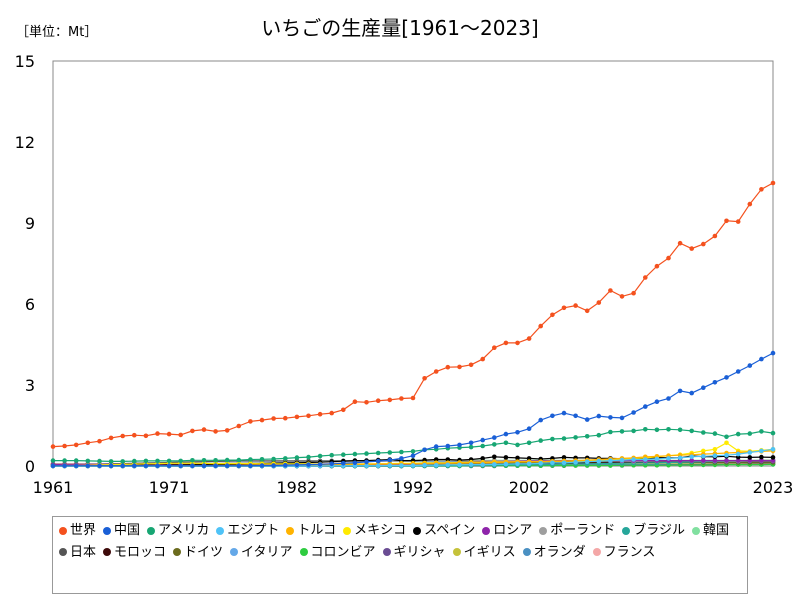  I want to click on legend-item: コロンビア, so click(337, 552).